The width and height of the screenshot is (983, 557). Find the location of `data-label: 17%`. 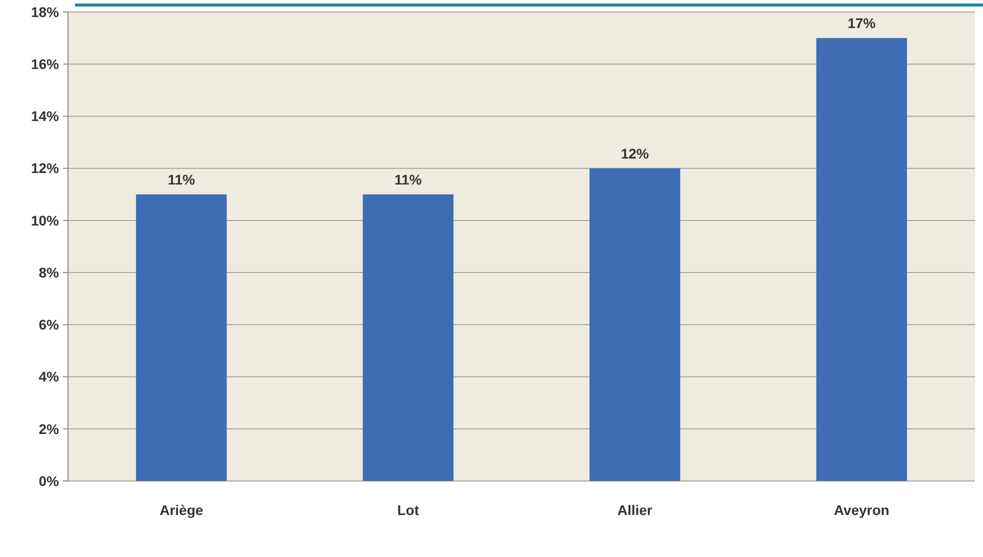

data-label: 17% is located at coordinates (862, 23).